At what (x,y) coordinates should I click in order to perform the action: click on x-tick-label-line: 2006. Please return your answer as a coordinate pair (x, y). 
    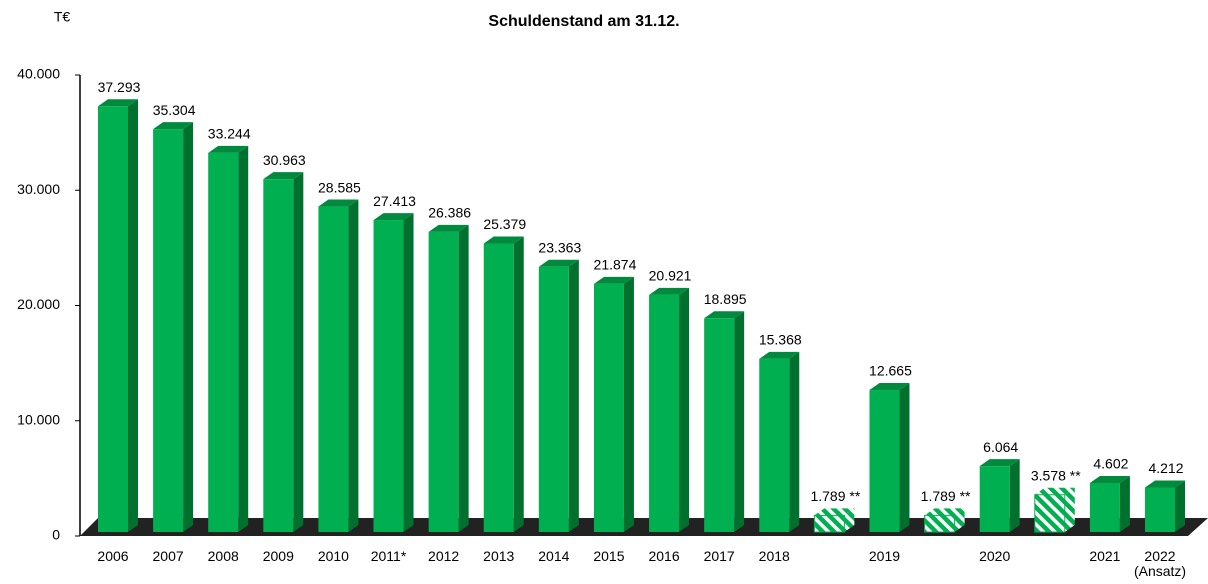
    Looking at the image, I should click on (112, 556).